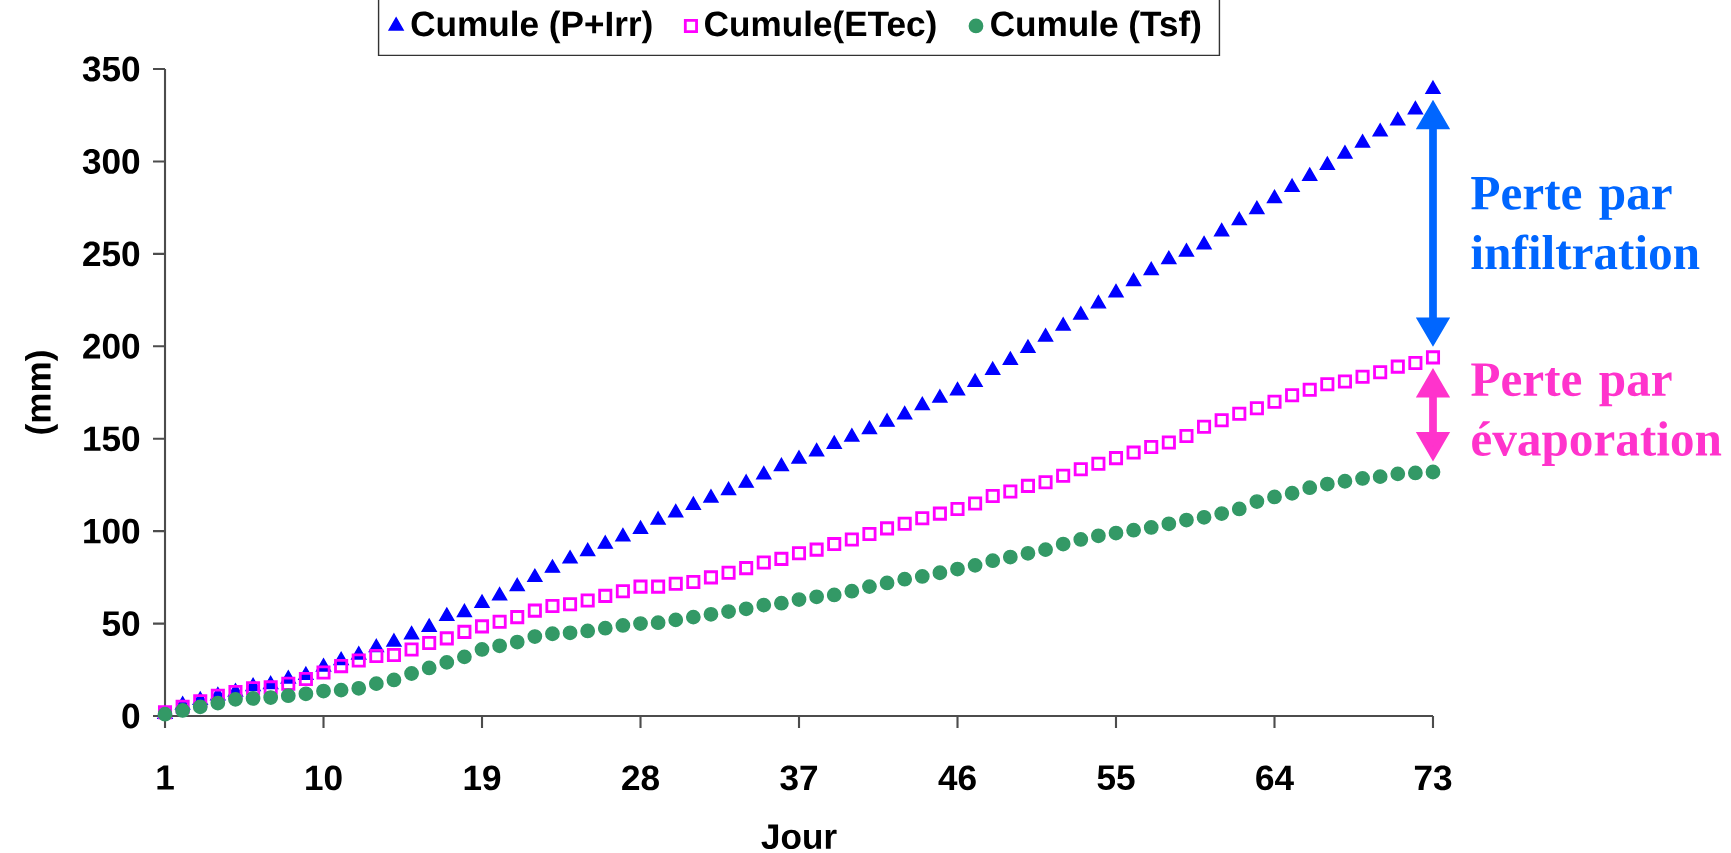 The height and width of the screenshot is (853, 1731). Describe the element at coordinates (1275, 778) in the screenshot. I see `x-tick-label: 64` at that location.